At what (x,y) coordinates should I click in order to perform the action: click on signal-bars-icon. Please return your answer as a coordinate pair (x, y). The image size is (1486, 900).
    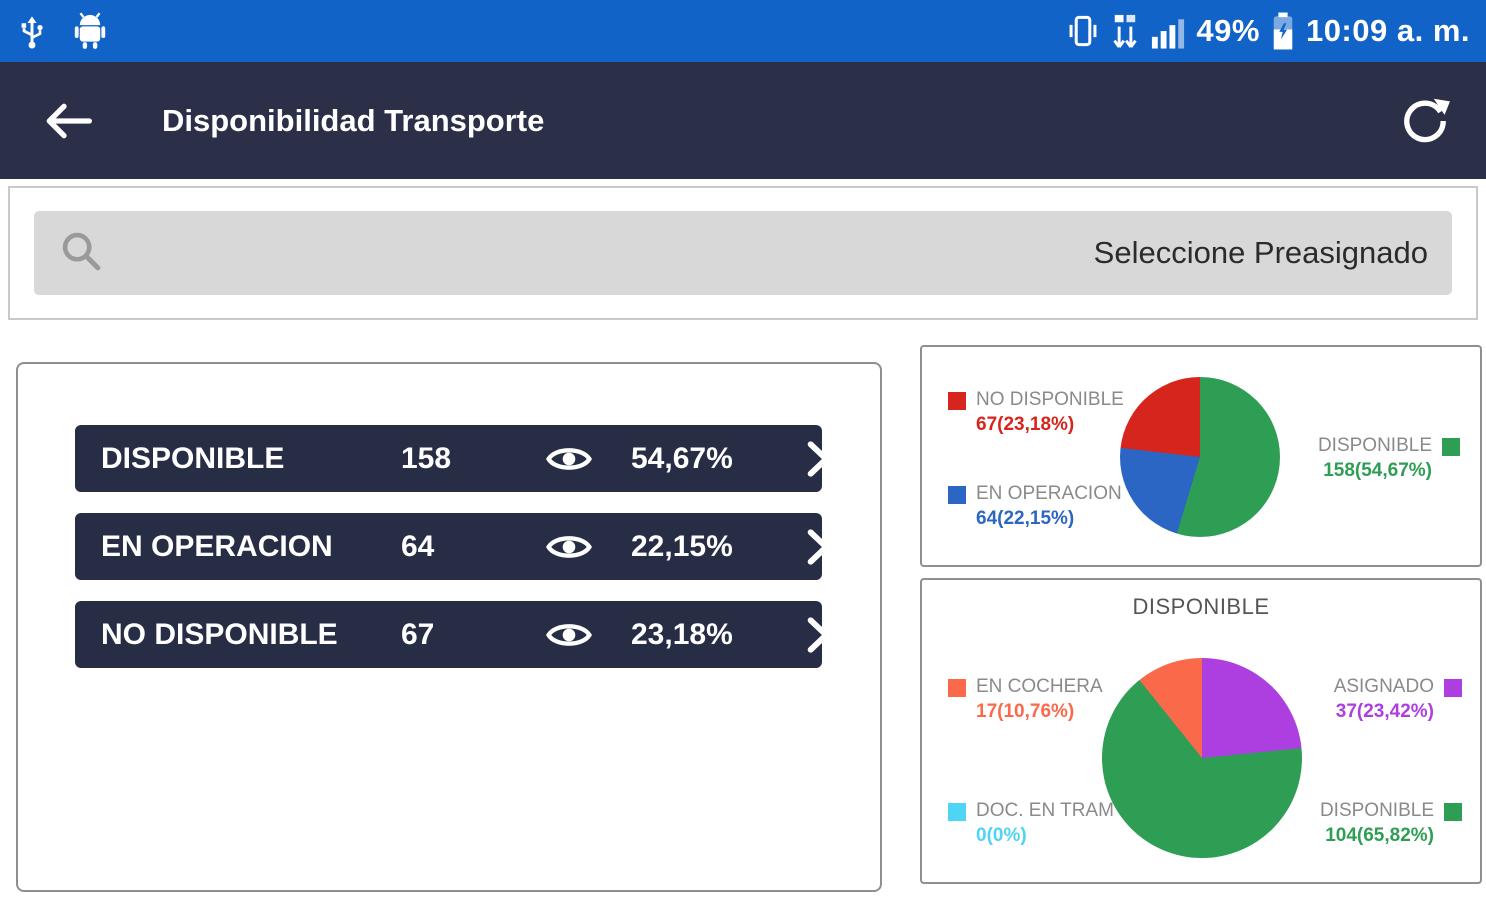
    Looking at the image, I should click on (1168, 31).